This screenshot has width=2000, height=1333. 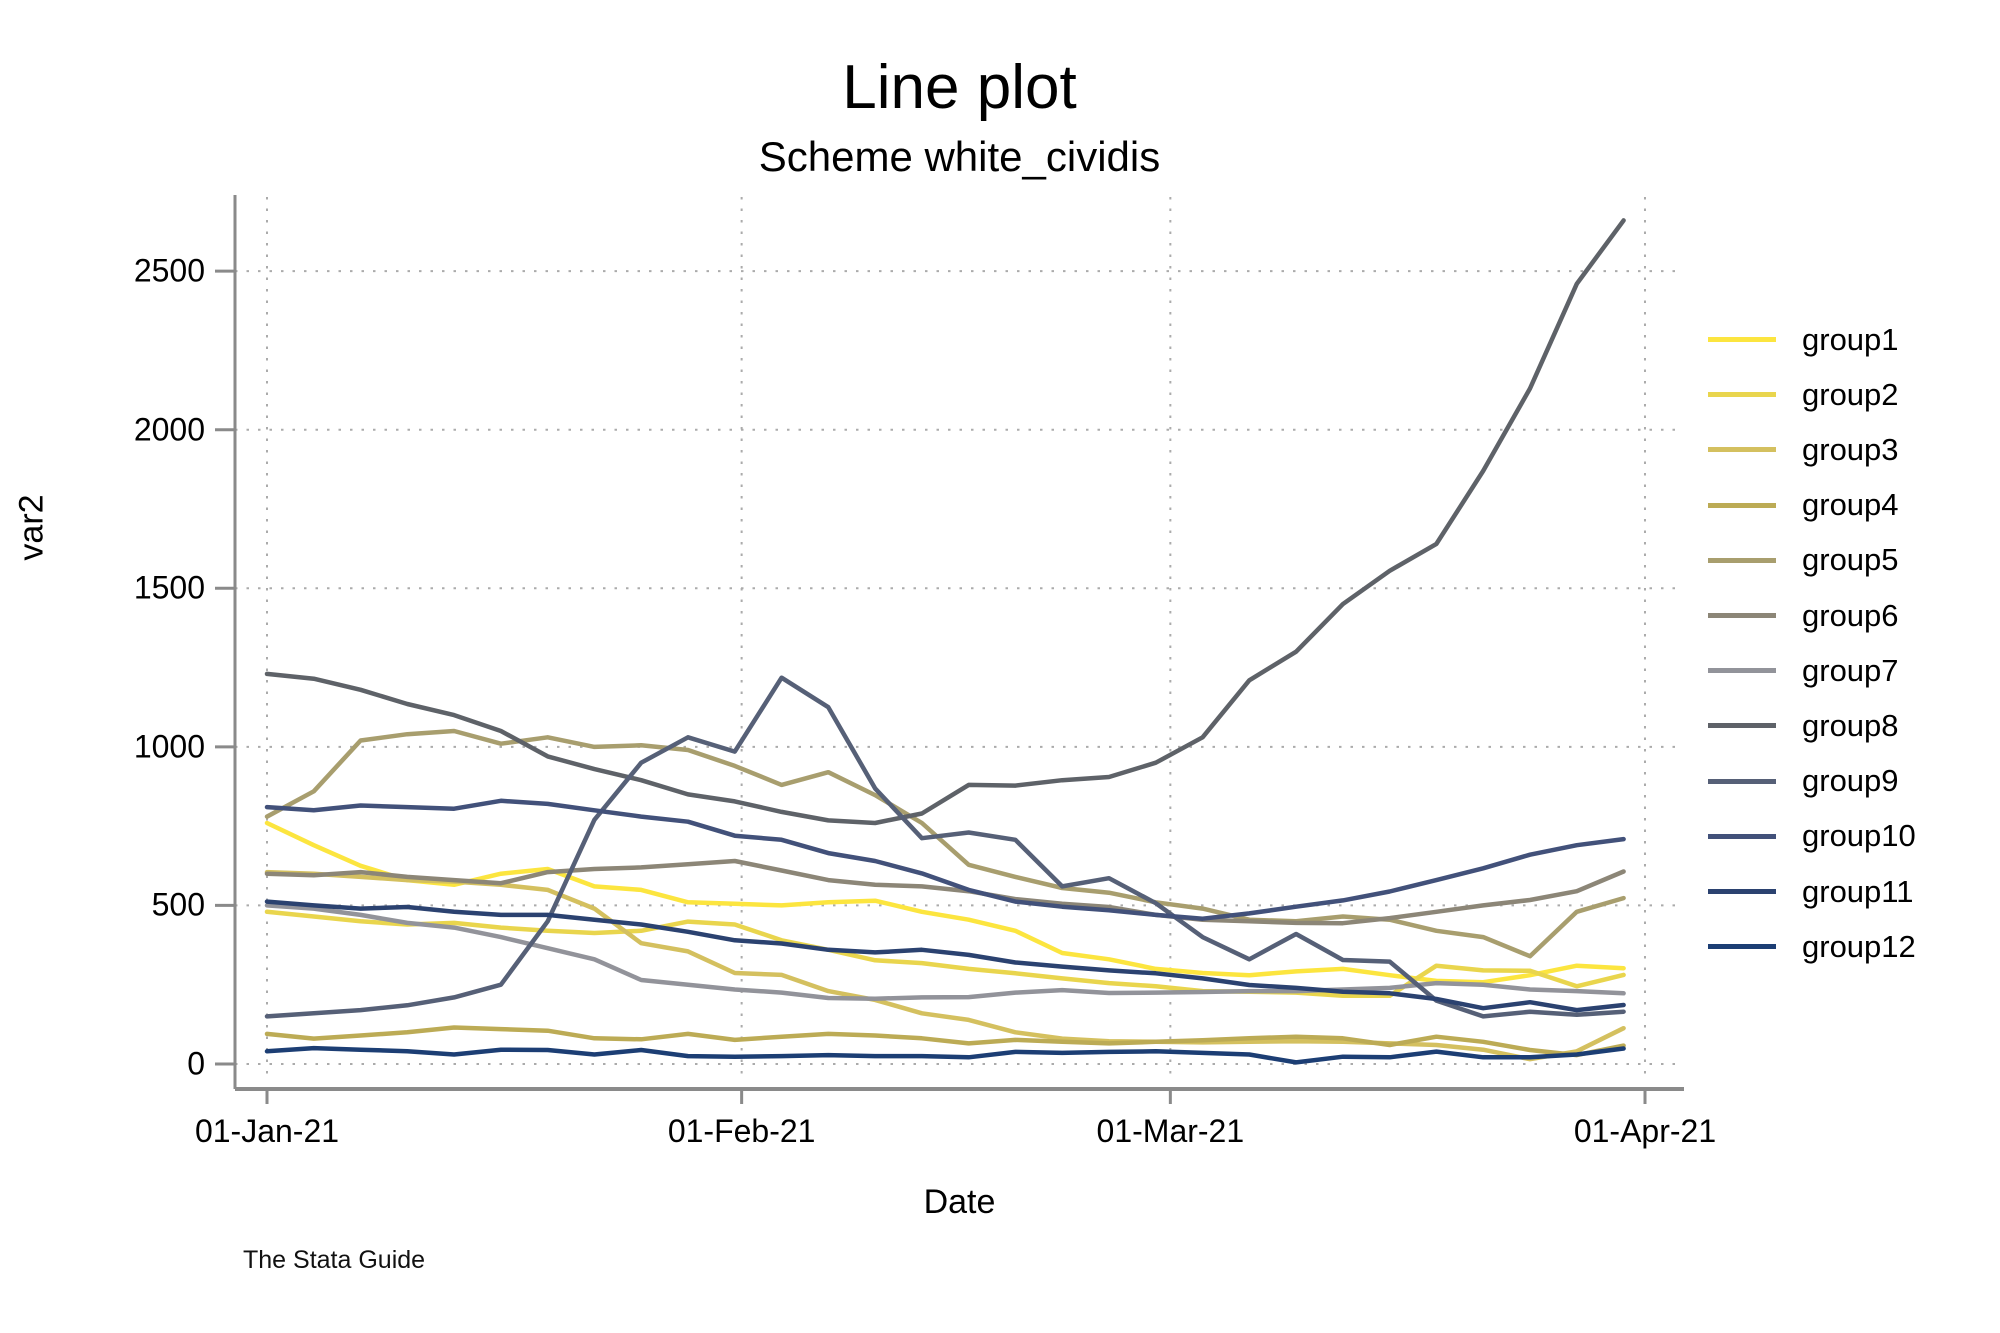 What do you see at coordinates (1850, 670) in the screenshot?
I see `legend-label: group7` at bounding box center [1850, 670].